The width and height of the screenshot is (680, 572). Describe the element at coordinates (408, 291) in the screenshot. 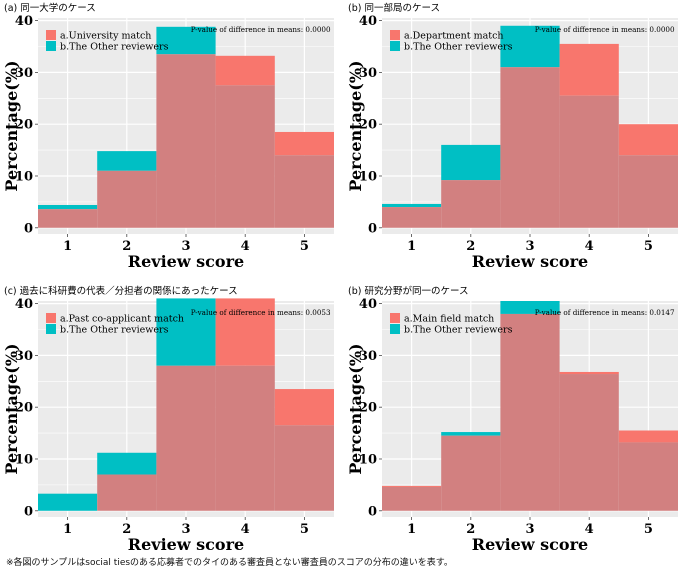

I see `panel-title: (b) 研究分野が同一のケース` at that location.